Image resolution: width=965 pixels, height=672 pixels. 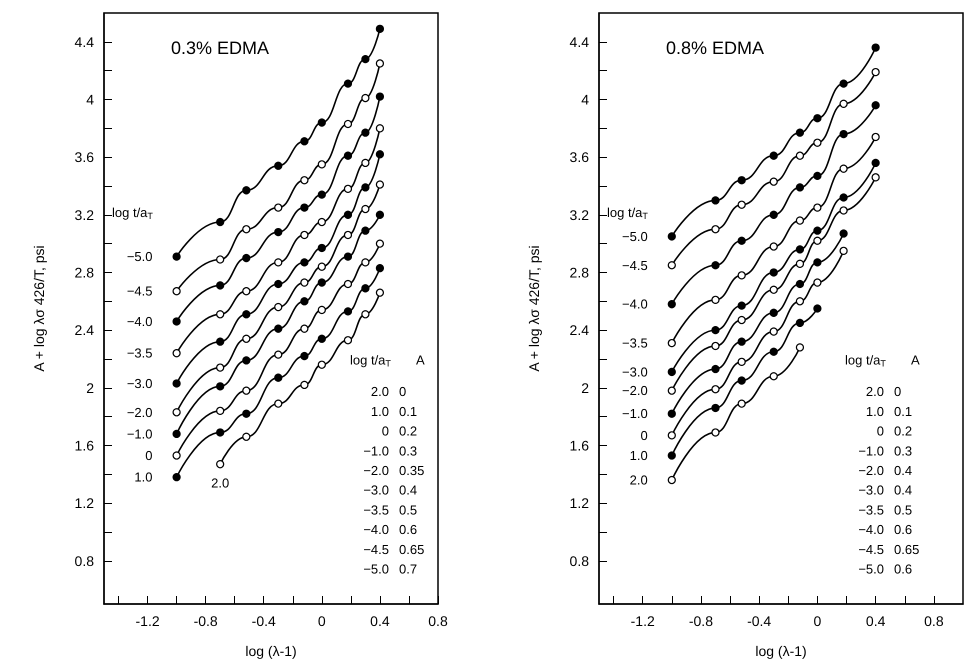 I want to click on annotation: 0.35, so click(x=411, y=470).